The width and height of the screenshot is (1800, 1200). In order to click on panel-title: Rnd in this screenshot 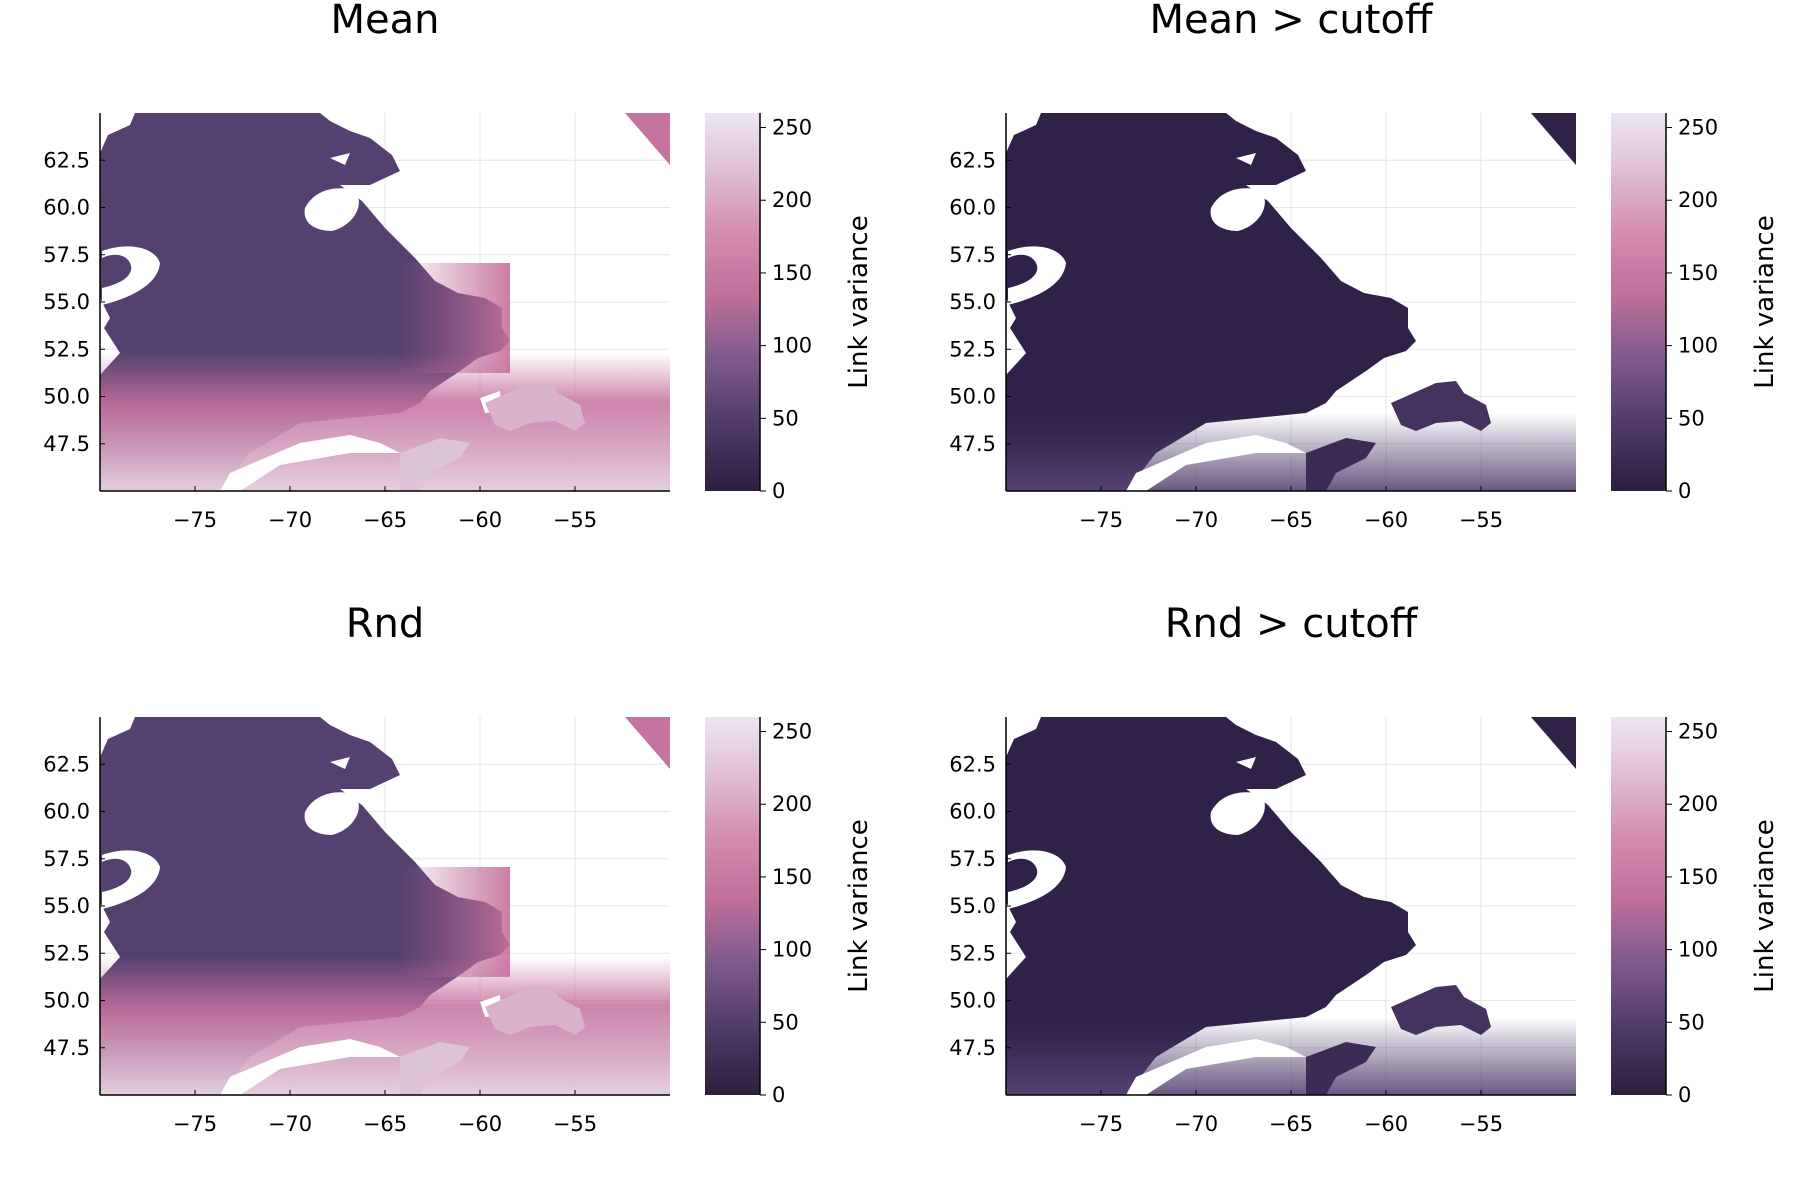, I will do `click(385, 624)`.